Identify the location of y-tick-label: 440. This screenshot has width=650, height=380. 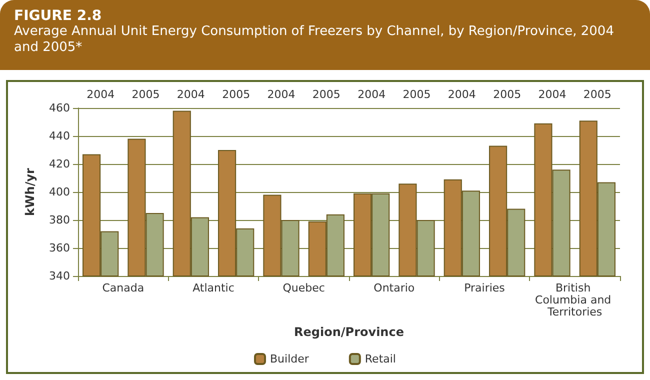
(59, 136).